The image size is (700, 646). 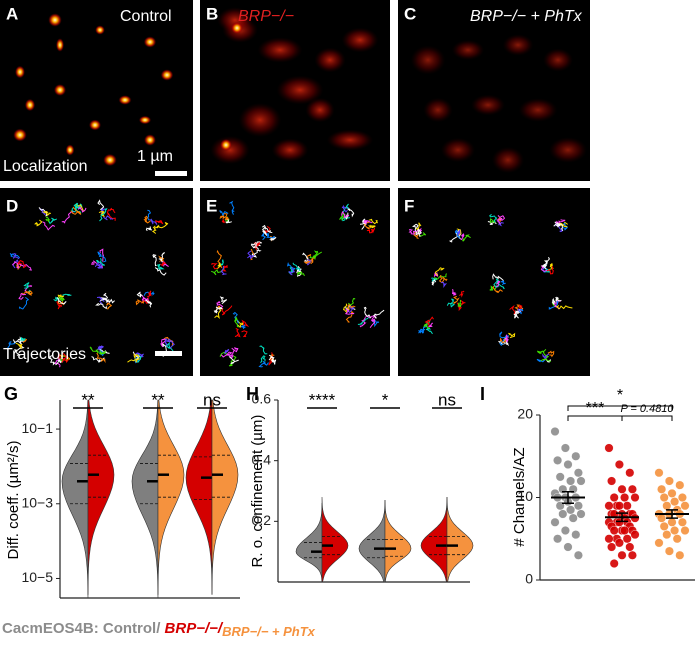 I want to click on y-tick-label: 0.6, so click(x=262, y=399).